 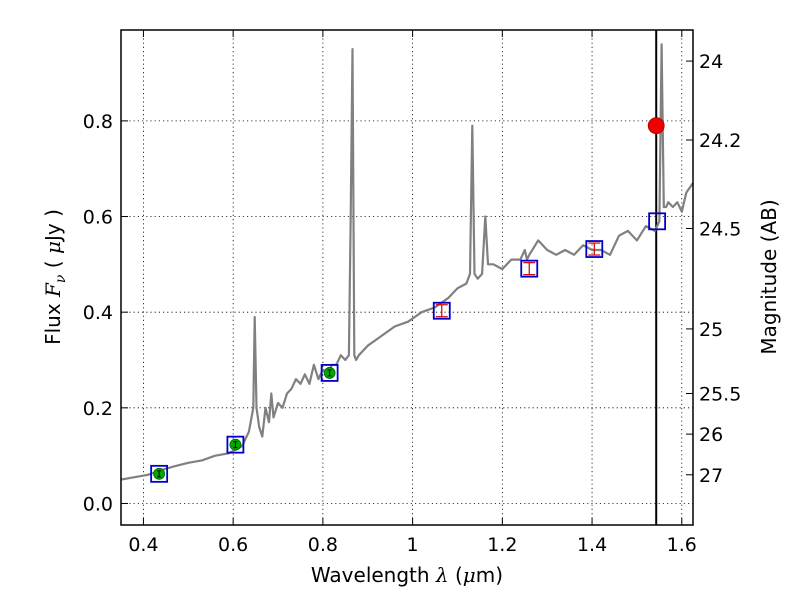 I want to click on y-tick-label: 0.0, so click(x=98, y=504).